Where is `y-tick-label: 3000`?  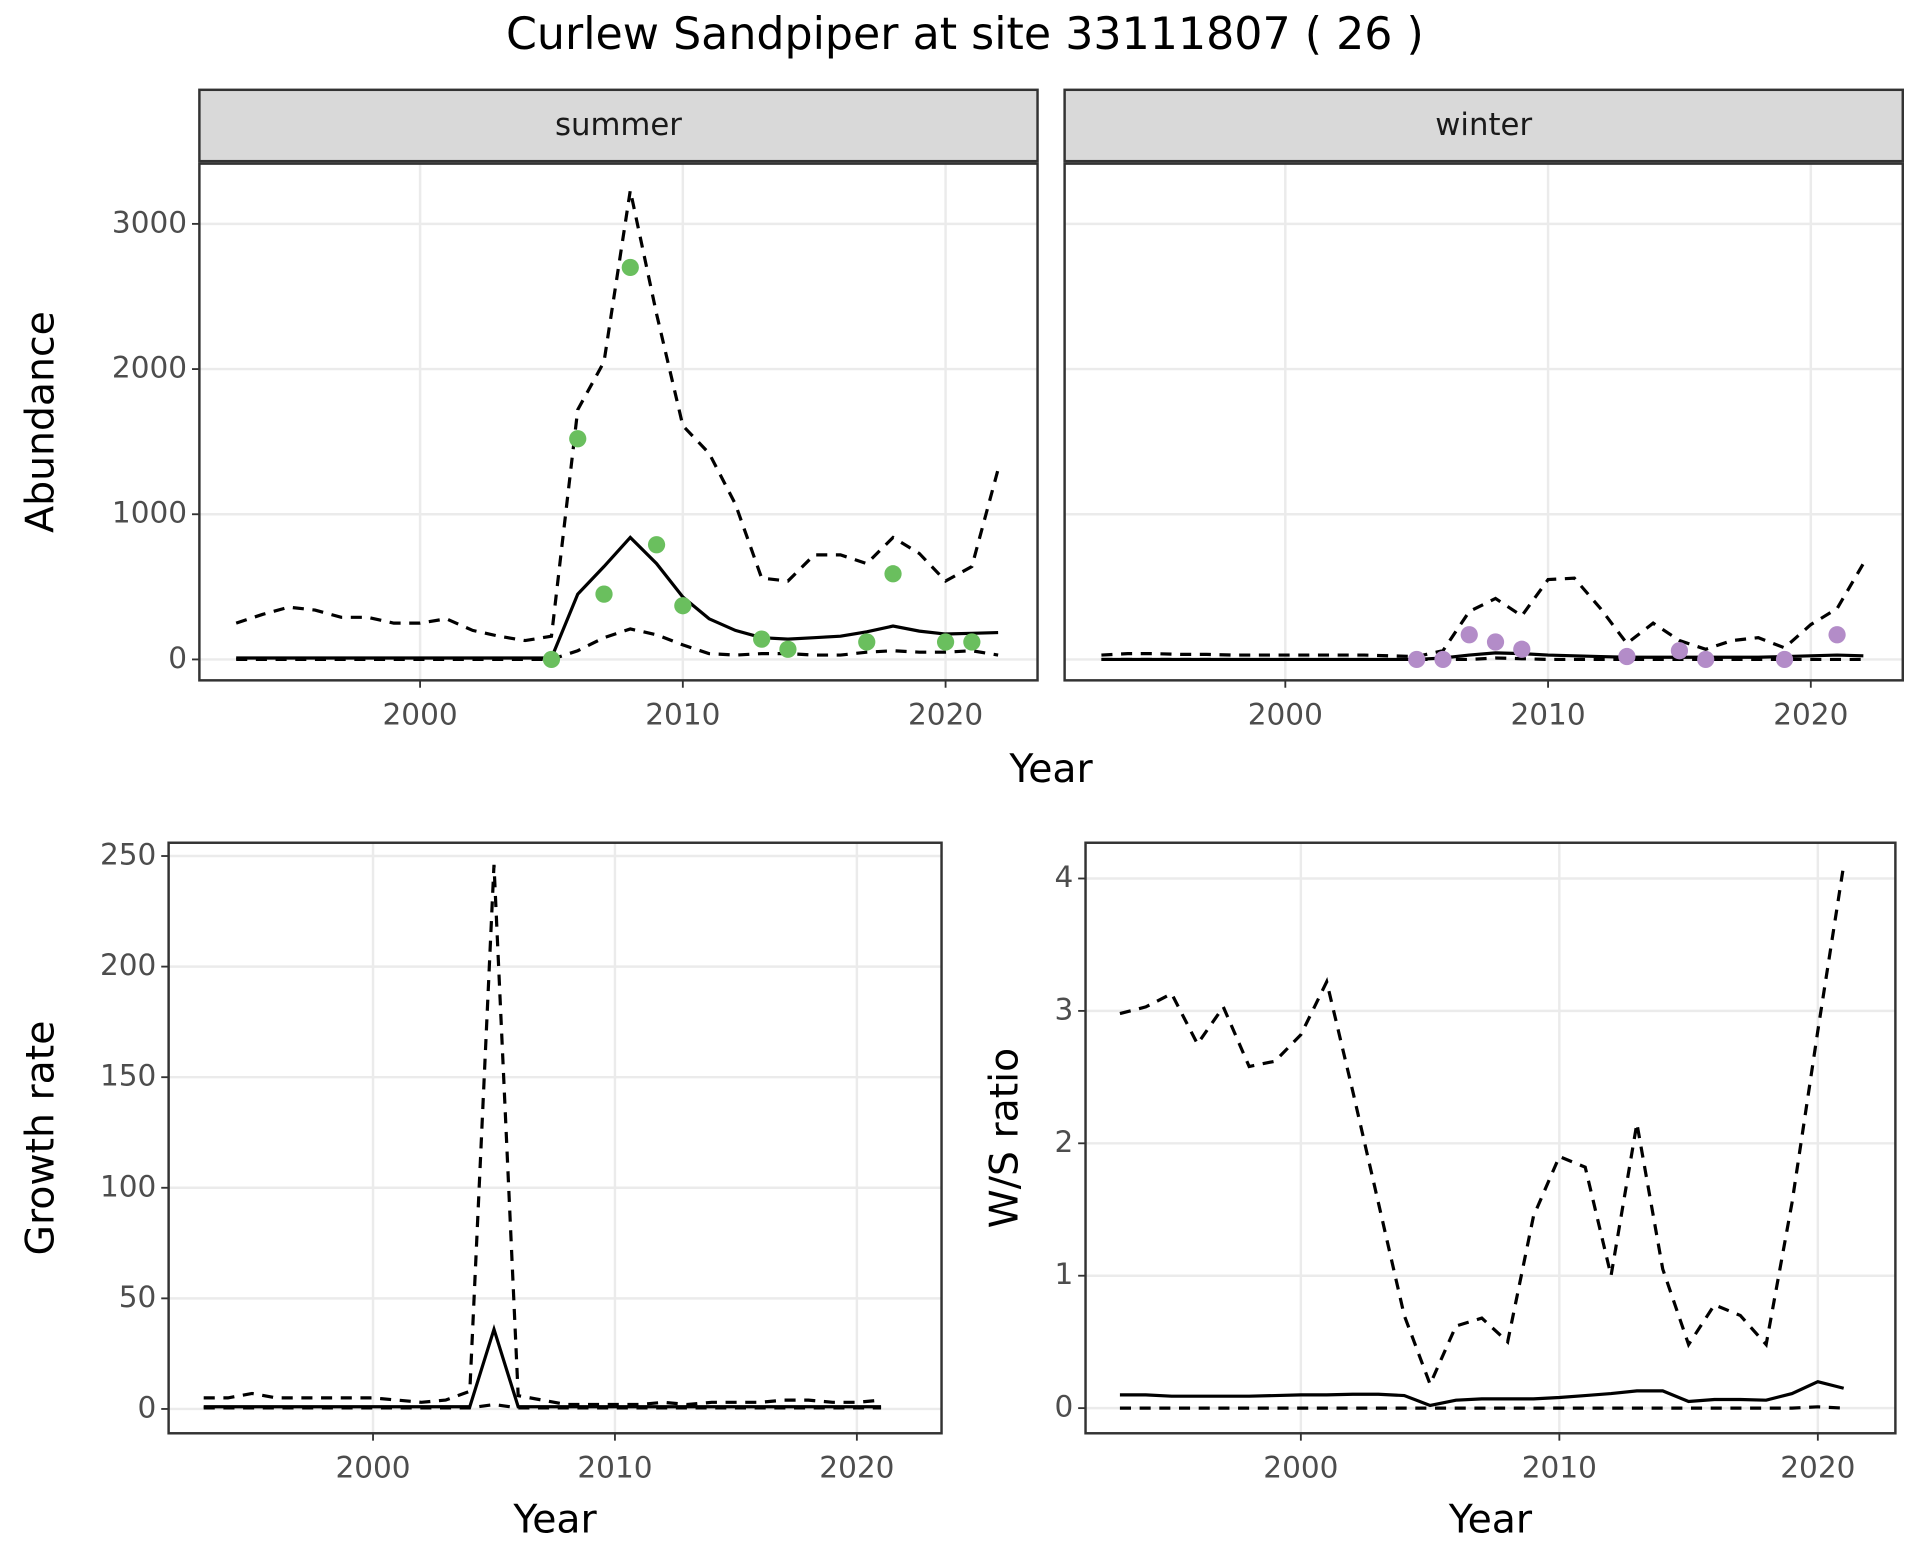
y-tick-label: 3000 is located at coordinates (149, 222).